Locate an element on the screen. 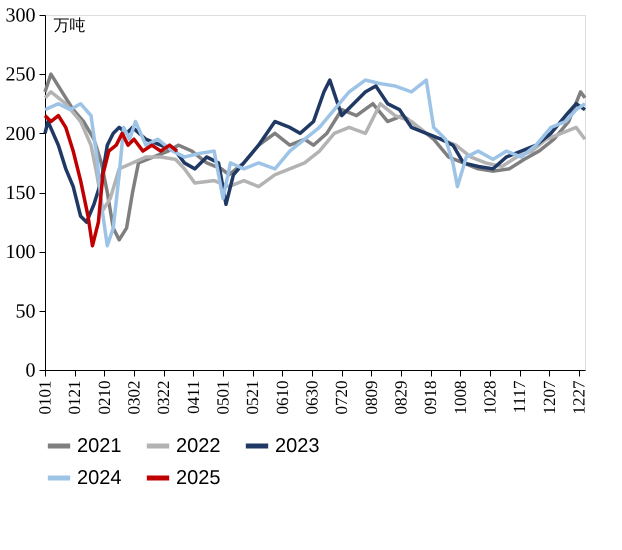 This screenshot has width=622, height=550. x-tick-label: 0121 is located at coordinates (74, 397).